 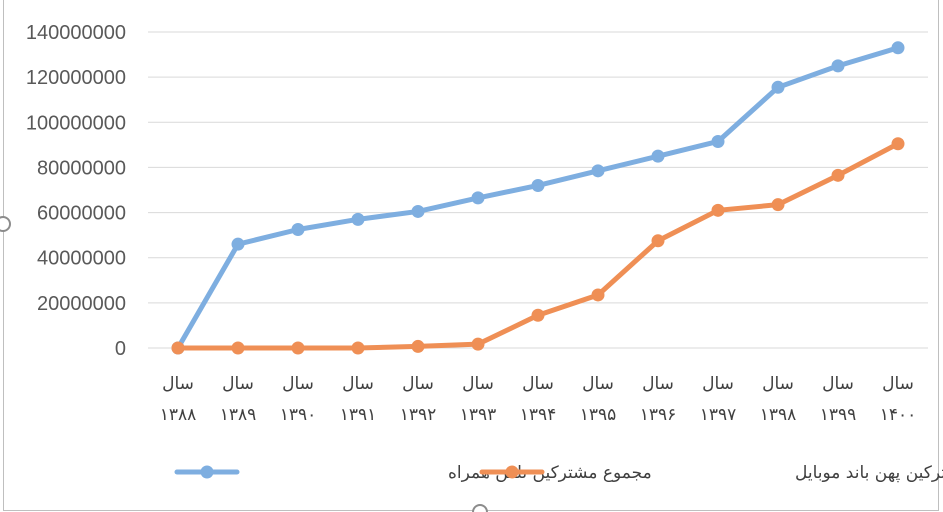 What do you see at coordinates (76, 123) in the screenshot?
I see `y-tick-label: 100000000` at bounding box center [76, 123].